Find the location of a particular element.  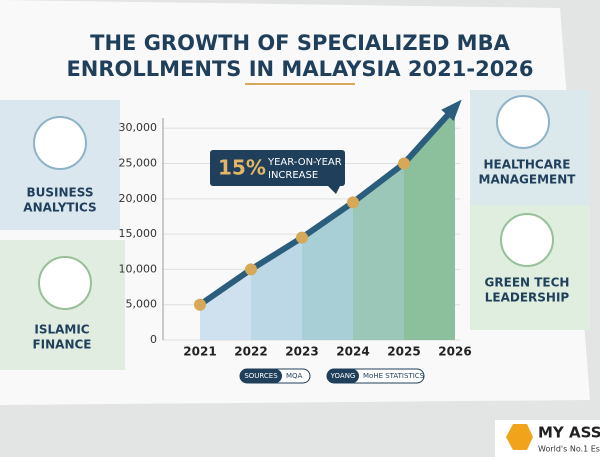

source-text: MQA is located at coordinates (294, 376).